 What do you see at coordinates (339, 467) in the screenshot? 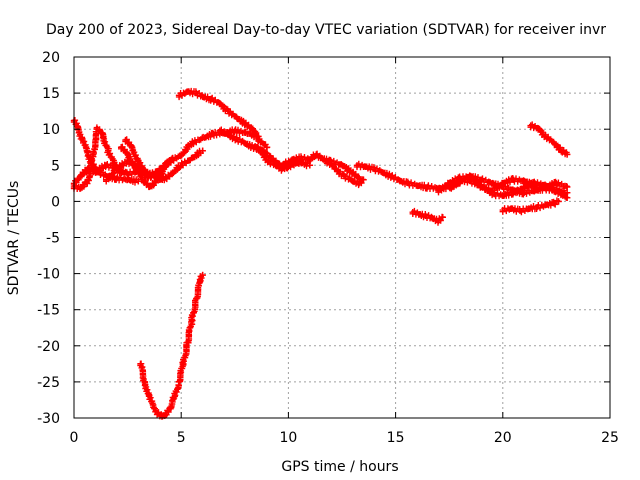
I see `x-axis-label: GPS time / hours` at bounding box center [339, 467].